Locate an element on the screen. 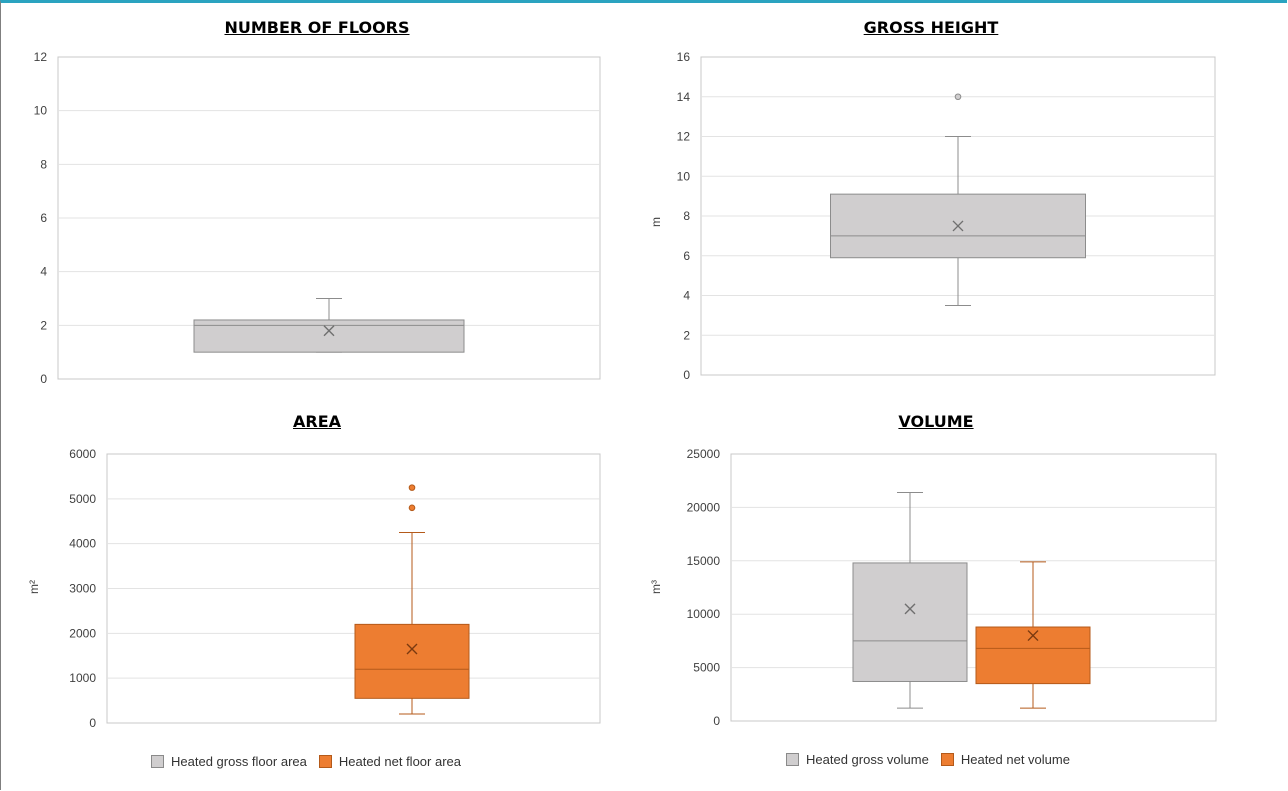 This screenshot has height=791, width=1288. y-tick-label: 20000 is located at coordinates (704, 507).